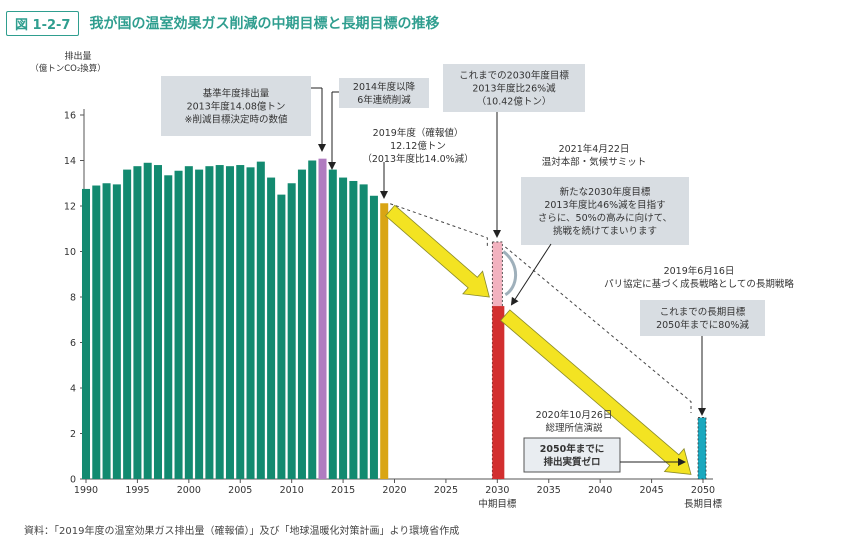 The height and width of the screenshot is (548, 844). Describe the element at coordinates (418, 146) in the screenshot. I see `latest-year-annotation: 12.12億トン` at that location.